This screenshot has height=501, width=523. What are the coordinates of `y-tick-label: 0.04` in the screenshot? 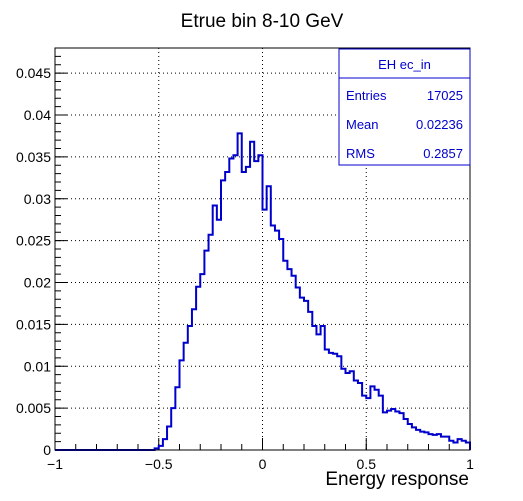 It's located at (37, 115).